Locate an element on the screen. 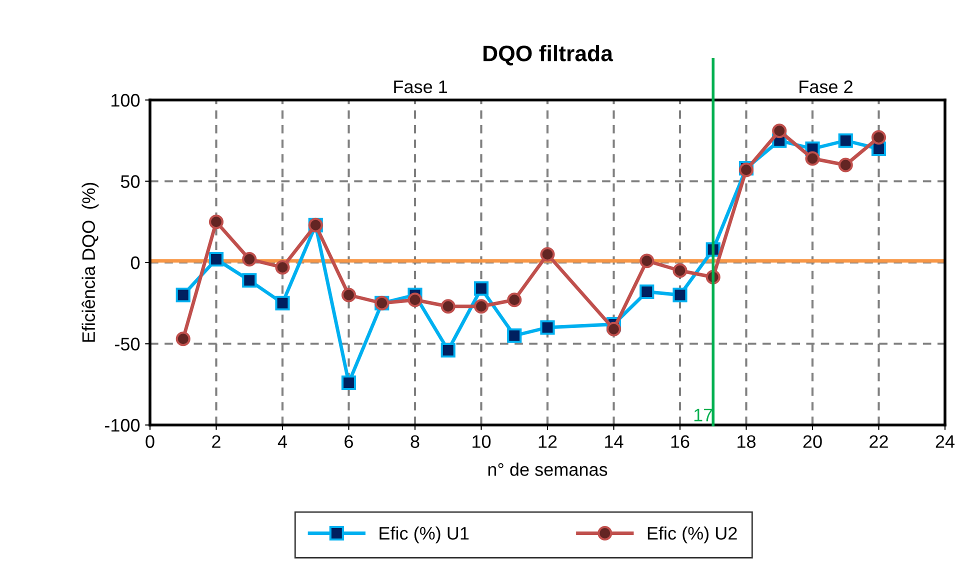  x-tick-label: 6 is located at coordinates (348, 441).